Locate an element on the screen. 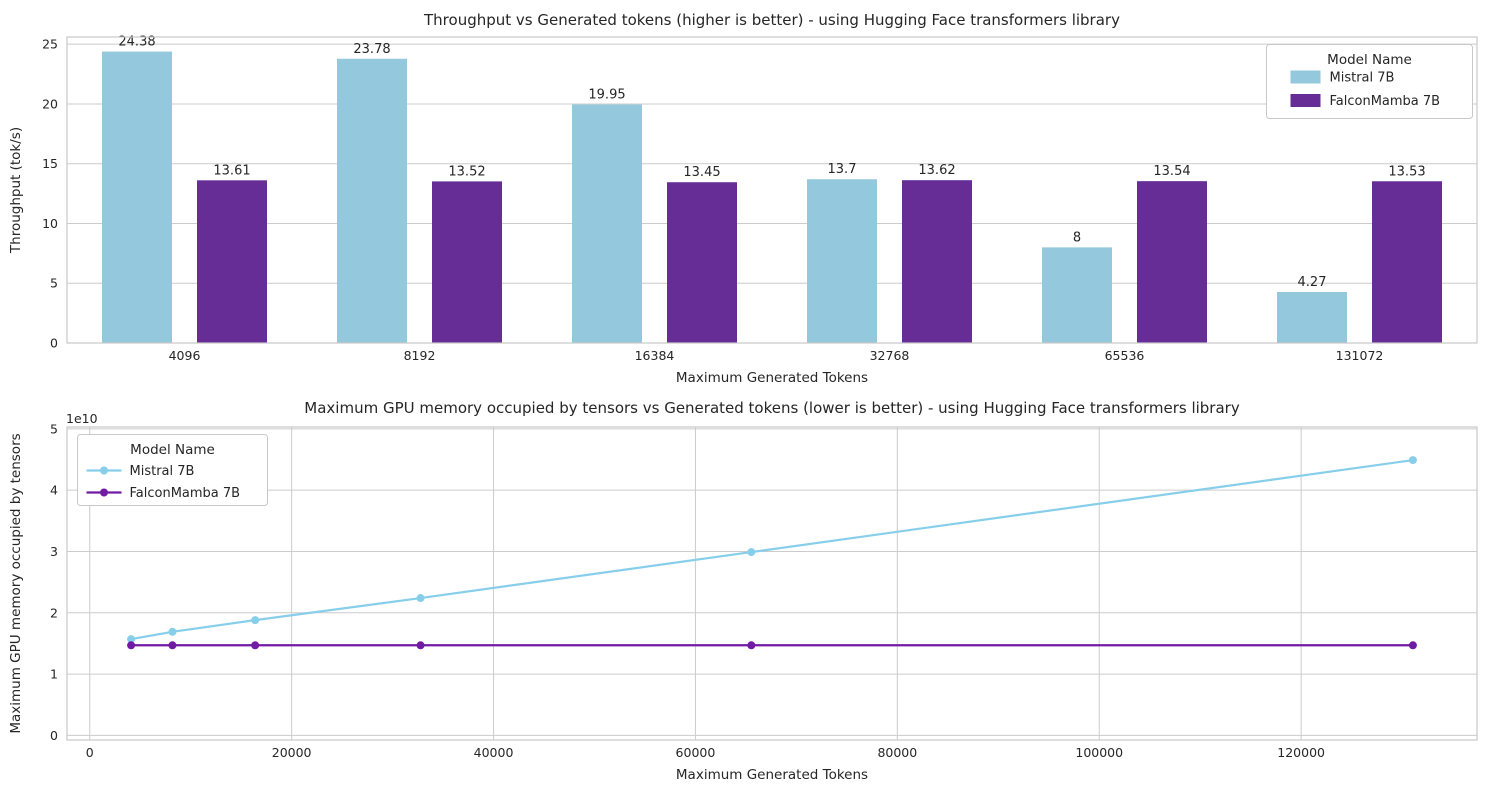 The width and height of the screenshot is (1500, 800). x-tick-label: 80000 is located at coordinates (897, 752).